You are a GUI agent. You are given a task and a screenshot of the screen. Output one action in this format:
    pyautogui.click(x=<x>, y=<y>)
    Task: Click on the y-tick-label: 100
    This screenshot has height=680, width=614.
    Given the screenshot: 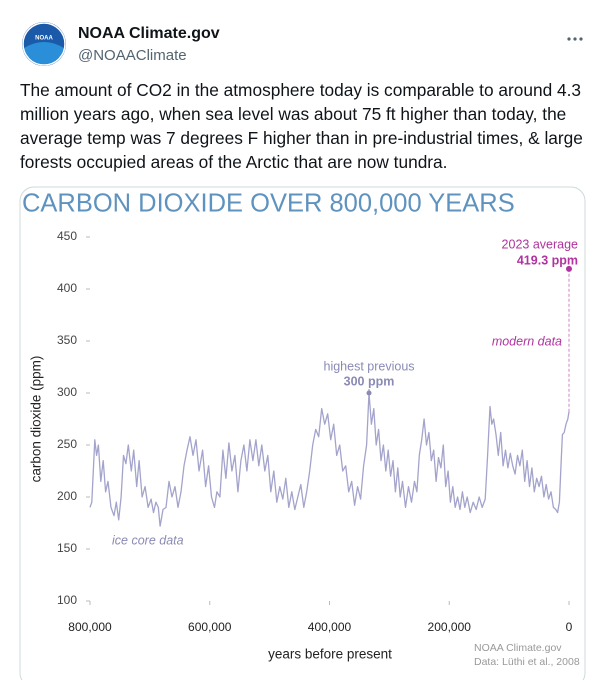 What is the action you would take?
    pyautogui.click(x=67, y=600)
    